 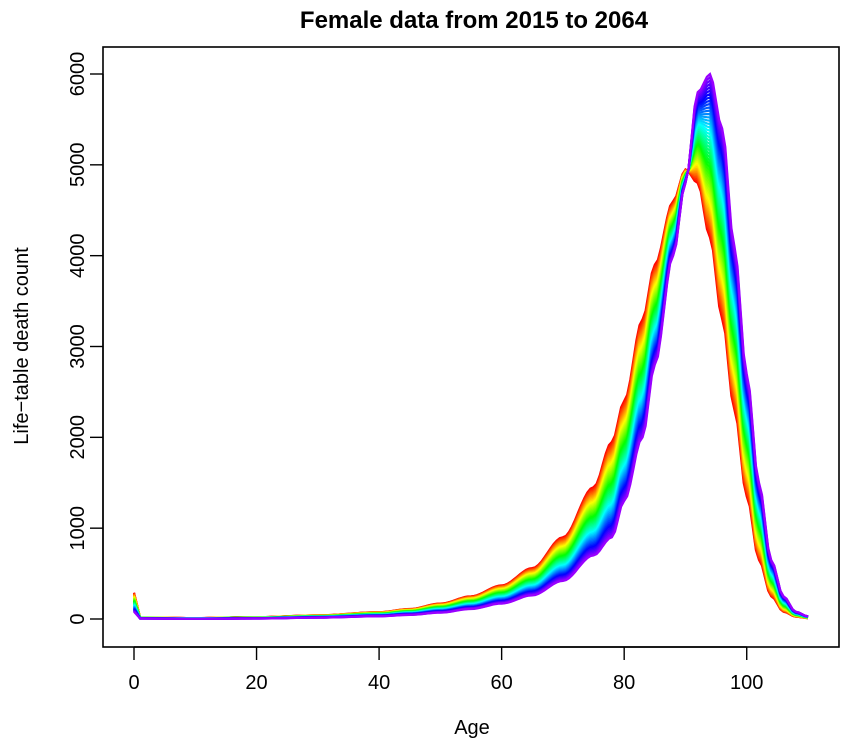 I want to click on y-tick-label: 1000, so click(x=78, y=528).